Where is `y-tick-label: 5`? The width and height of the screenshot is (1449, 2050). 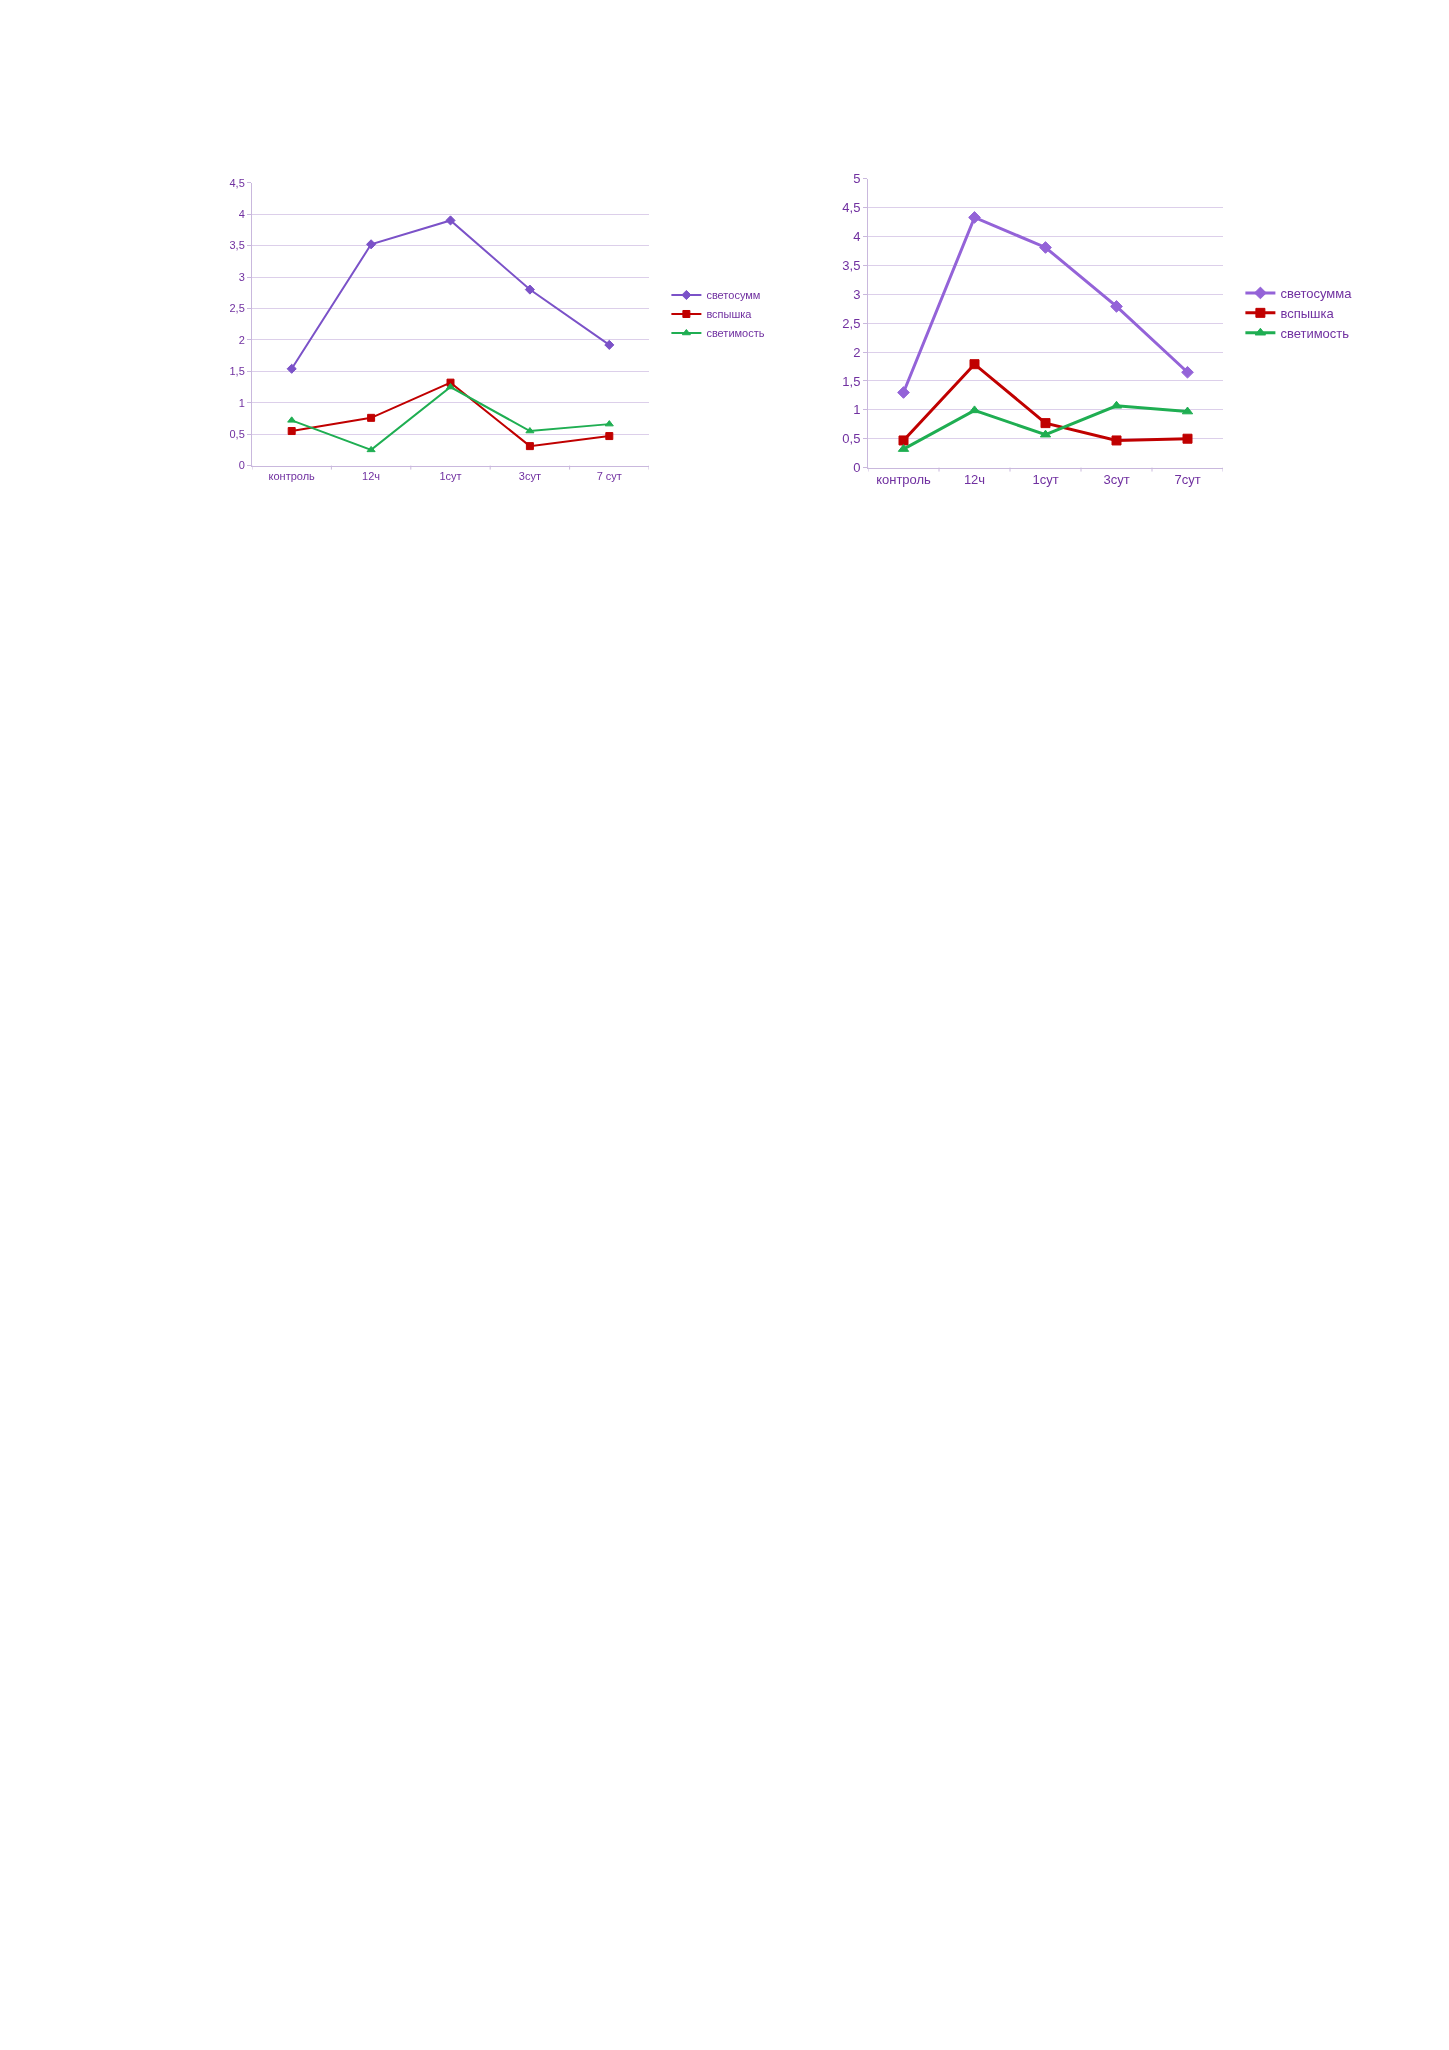
y-tick-label: 5 is located at coordinates (857, 179).